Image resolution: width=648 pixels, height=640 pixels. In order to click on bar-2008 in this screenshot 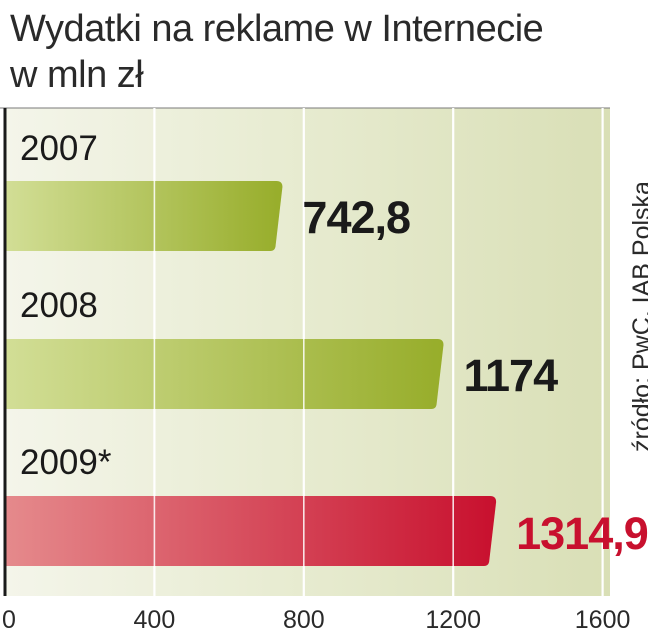, I will do `click(224, 374)`.